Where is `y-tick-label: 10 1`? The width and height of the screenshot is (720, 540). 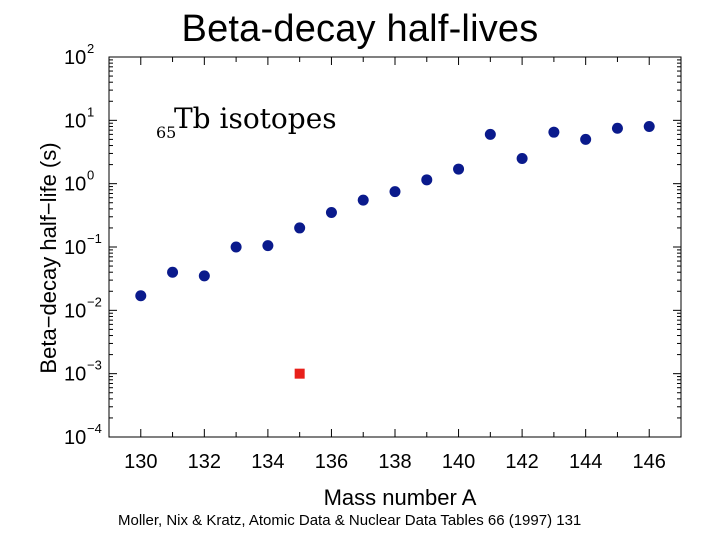 y-tick-label: 10 1 is located at coordinates (79, 118).